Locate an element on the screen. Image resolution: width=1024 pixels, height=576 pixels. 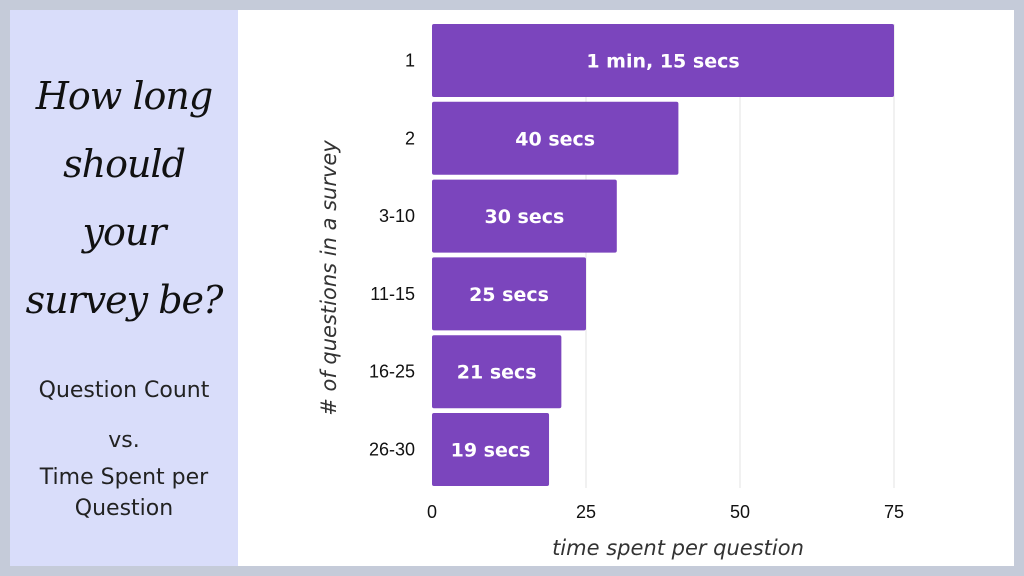
title-line: survey be? is located at coordinates (124, 300).